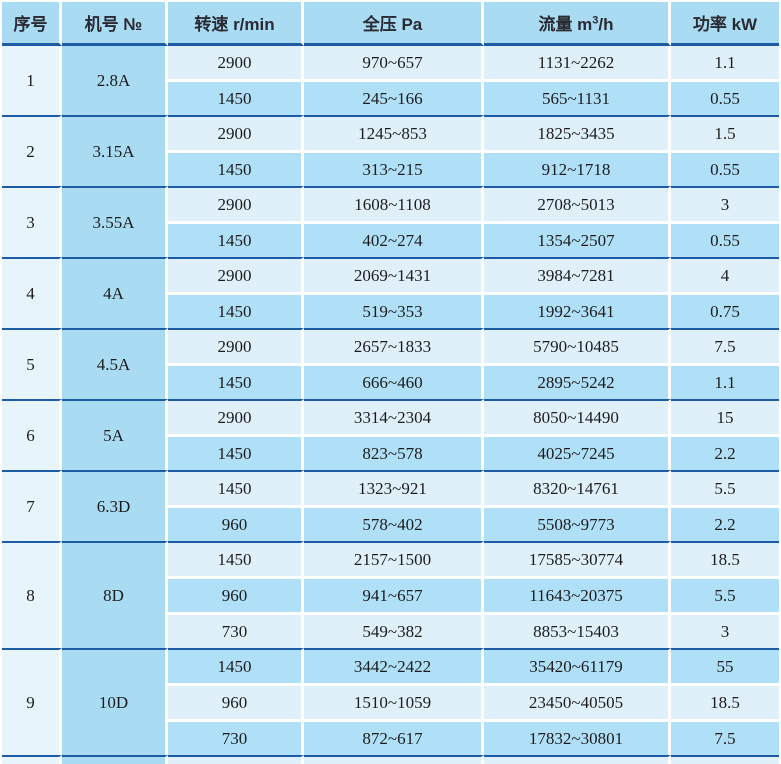 The height and width of the screenshot is (764, 781). I want to click on pressure-cell: 3314~2304, so click(394, 416).